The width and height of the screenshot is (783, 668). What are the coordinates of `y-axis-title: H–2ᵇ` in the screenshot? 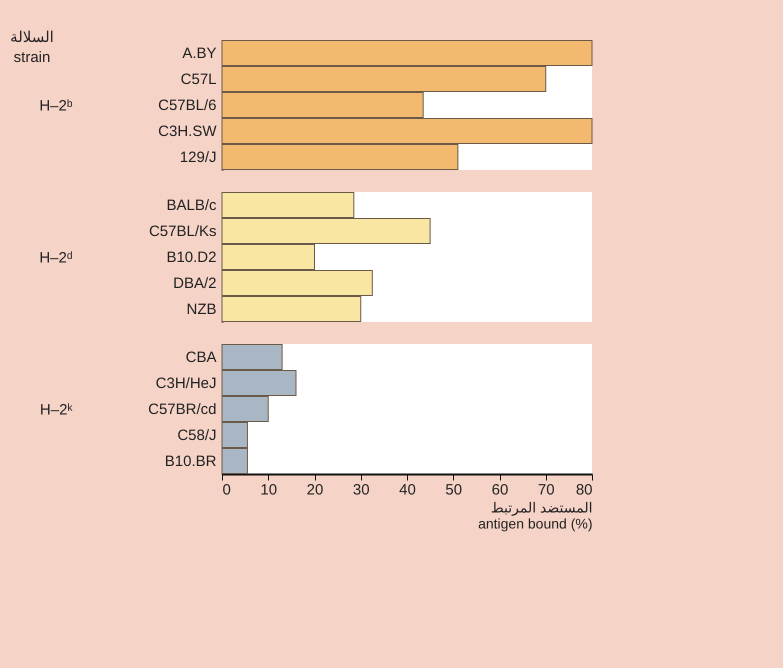 It's located at (56, 106).